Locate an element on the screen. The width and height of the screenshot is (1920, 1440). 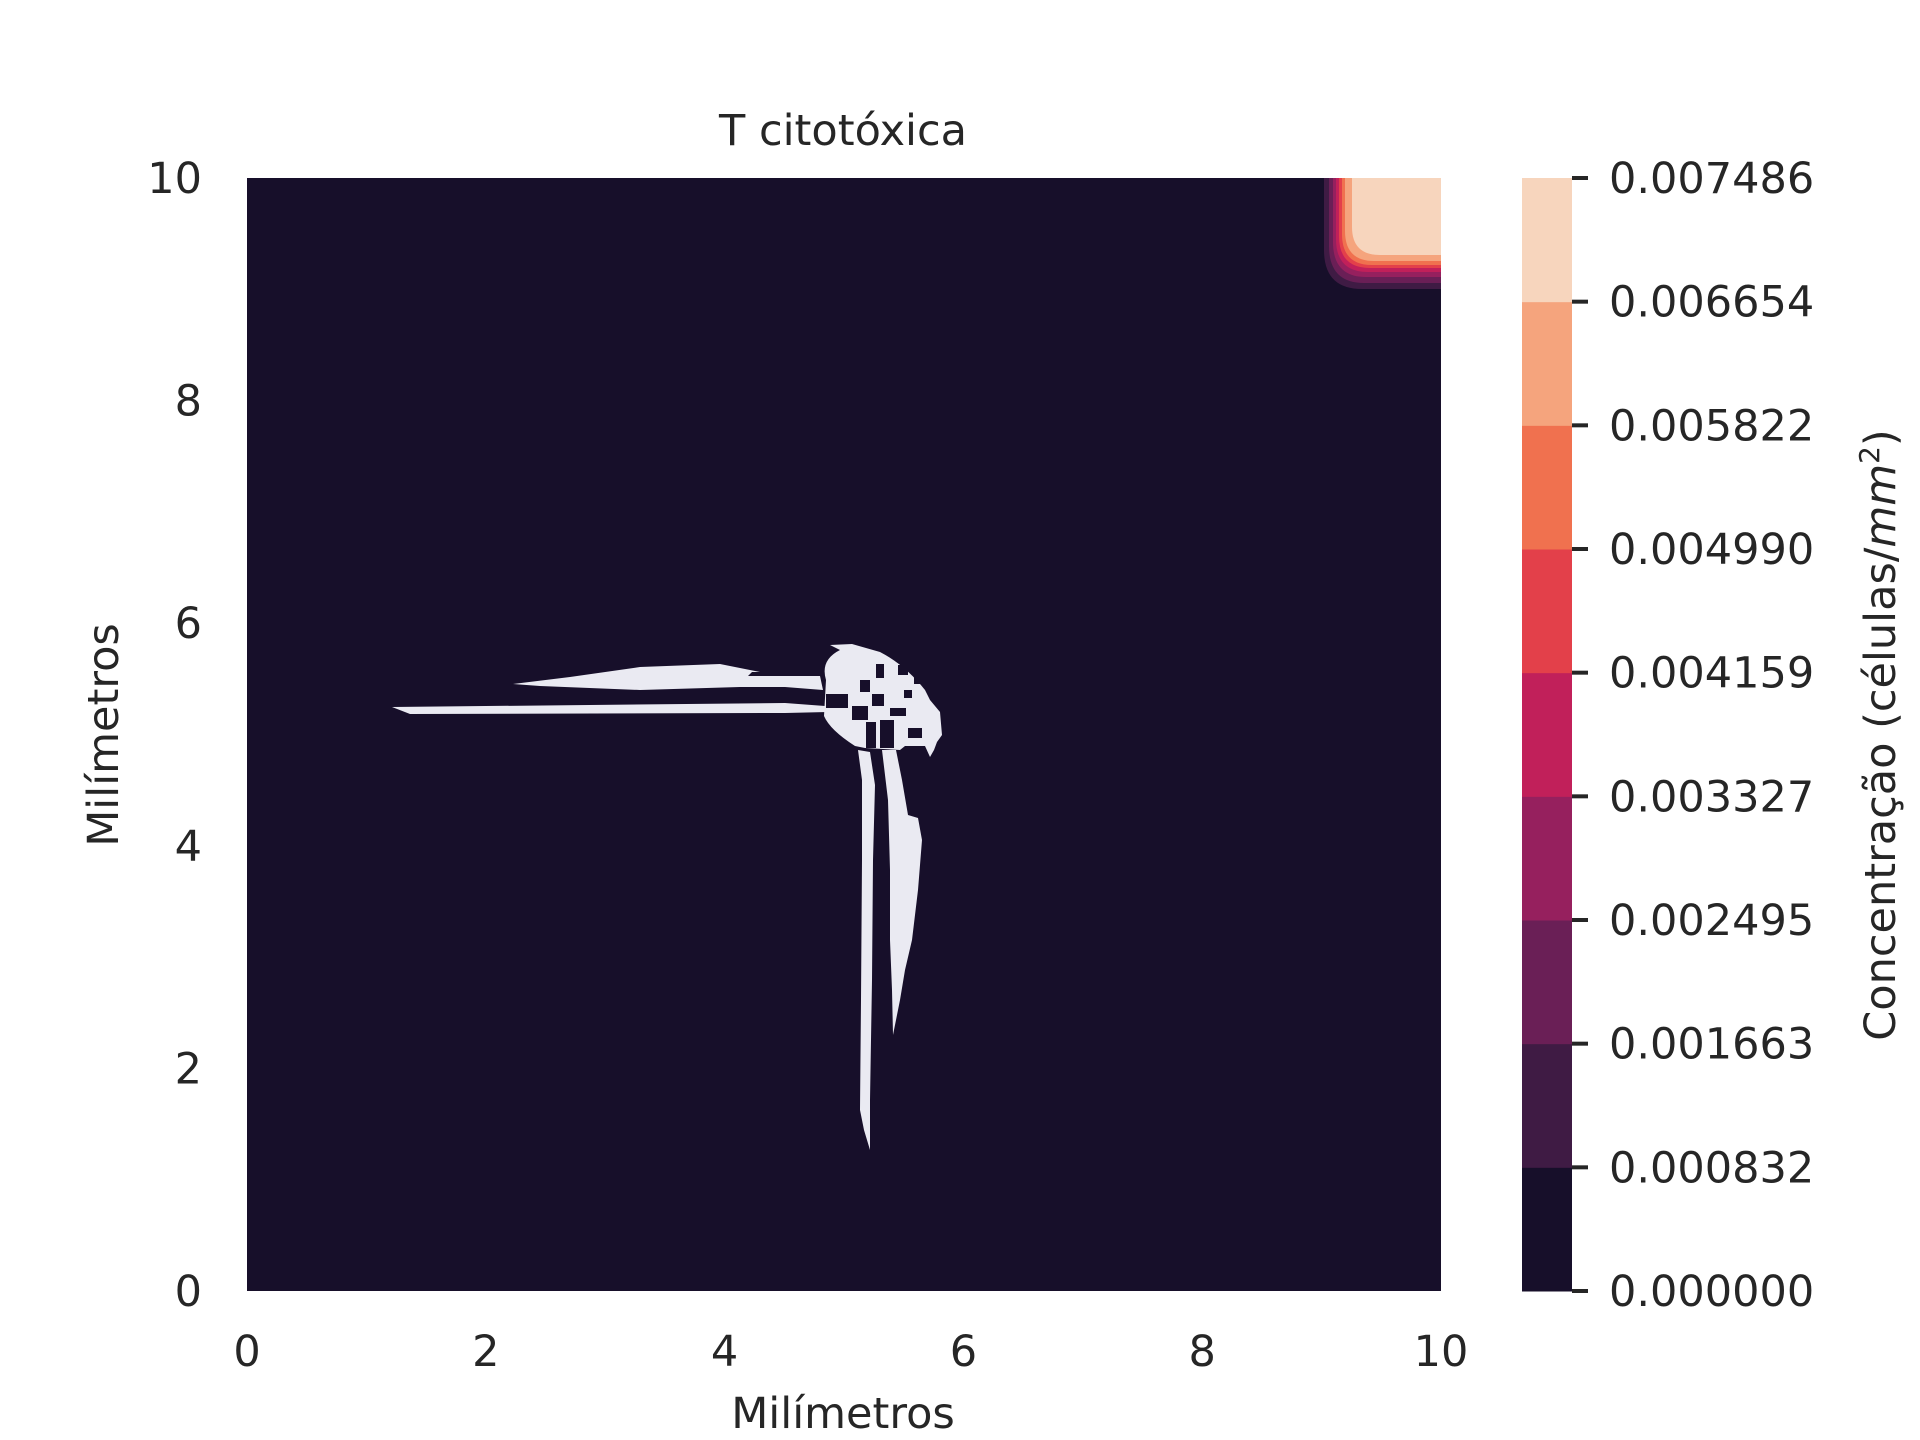
y-tick-label: 10 is located at coordinates (174, 179).